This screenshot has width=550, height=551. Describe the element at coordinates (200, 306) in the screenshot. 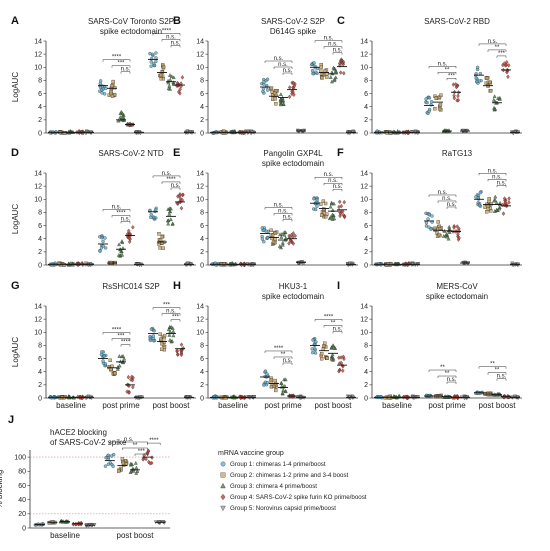

I see `y-tick-label: 14` at that location.